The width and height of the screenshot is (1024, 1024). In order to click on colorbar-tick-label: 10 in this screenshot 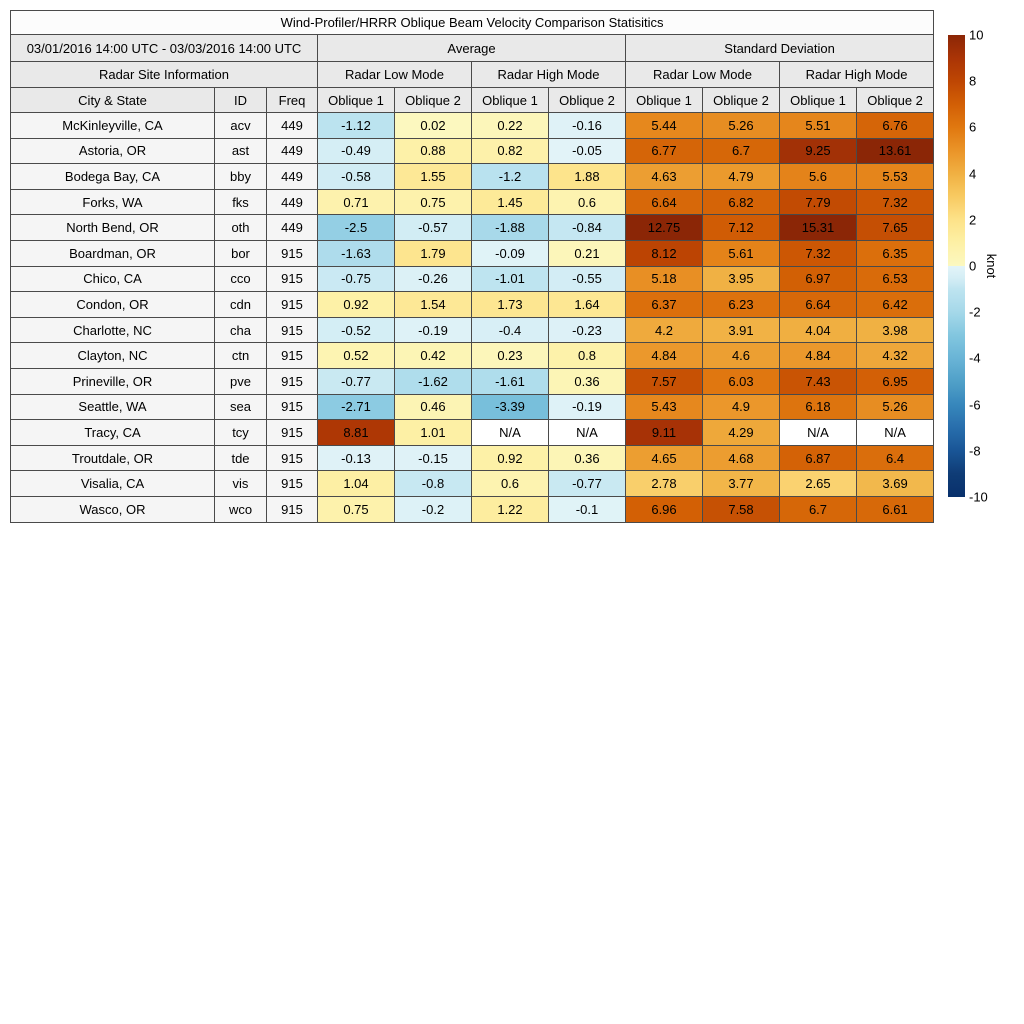, I will do `click(976, 35)`.